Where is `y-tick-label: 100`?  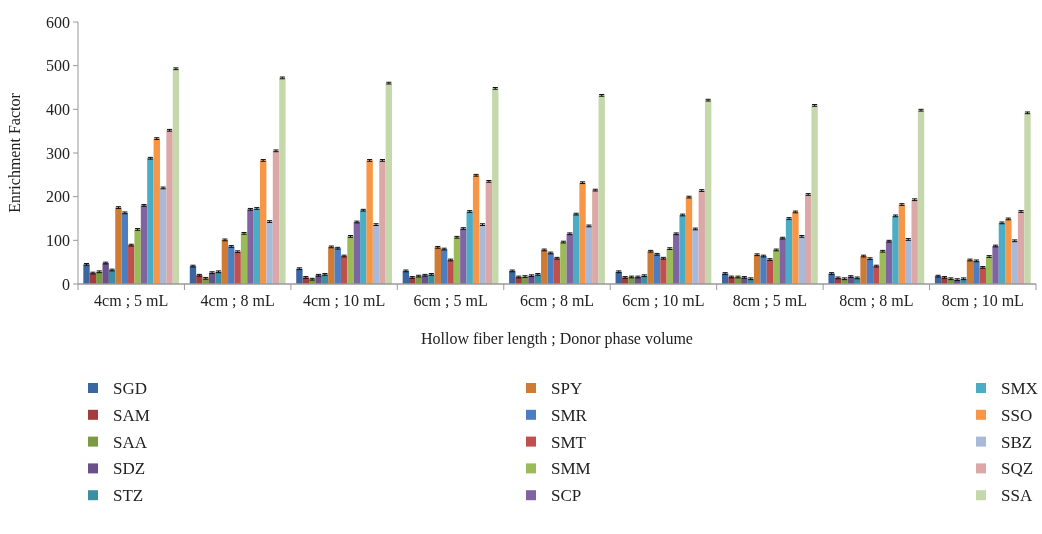 y-tick-label: 100 is located at coordinates (58, 240).